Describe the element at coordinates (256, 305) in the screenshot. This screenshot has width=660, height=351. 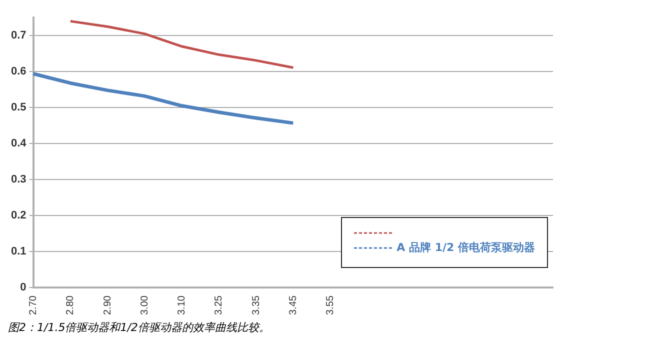
I see `x-tick-label: 3.35` at that location.